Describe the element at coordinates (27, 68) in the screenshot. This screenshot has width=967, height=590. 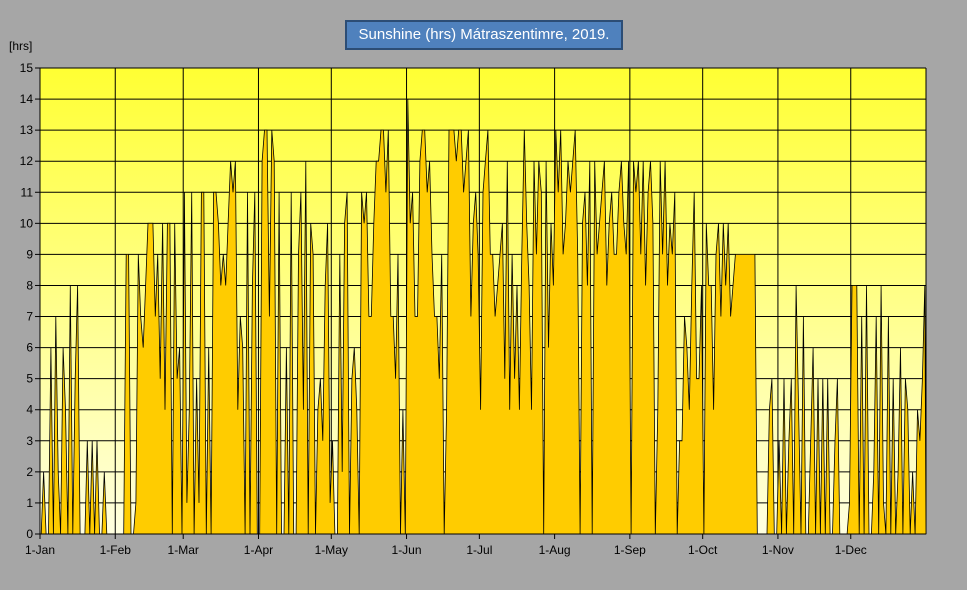
I see `y-tick-label: 15` at that location.